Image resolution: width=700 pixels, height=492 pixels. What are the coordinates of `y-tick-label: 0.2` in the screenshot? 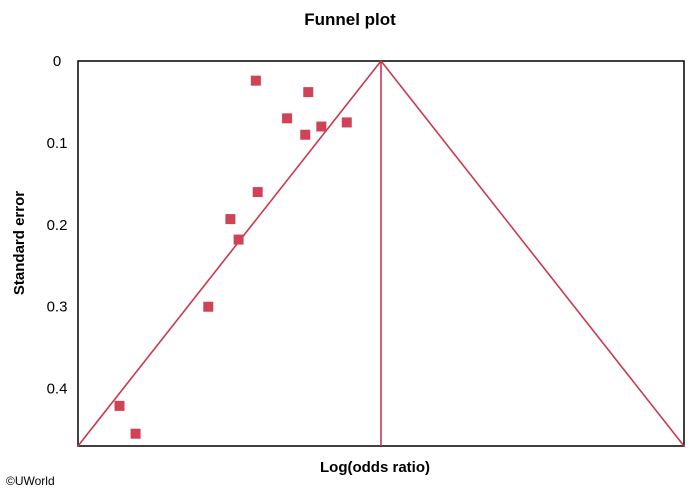 It's located at (57, 225).